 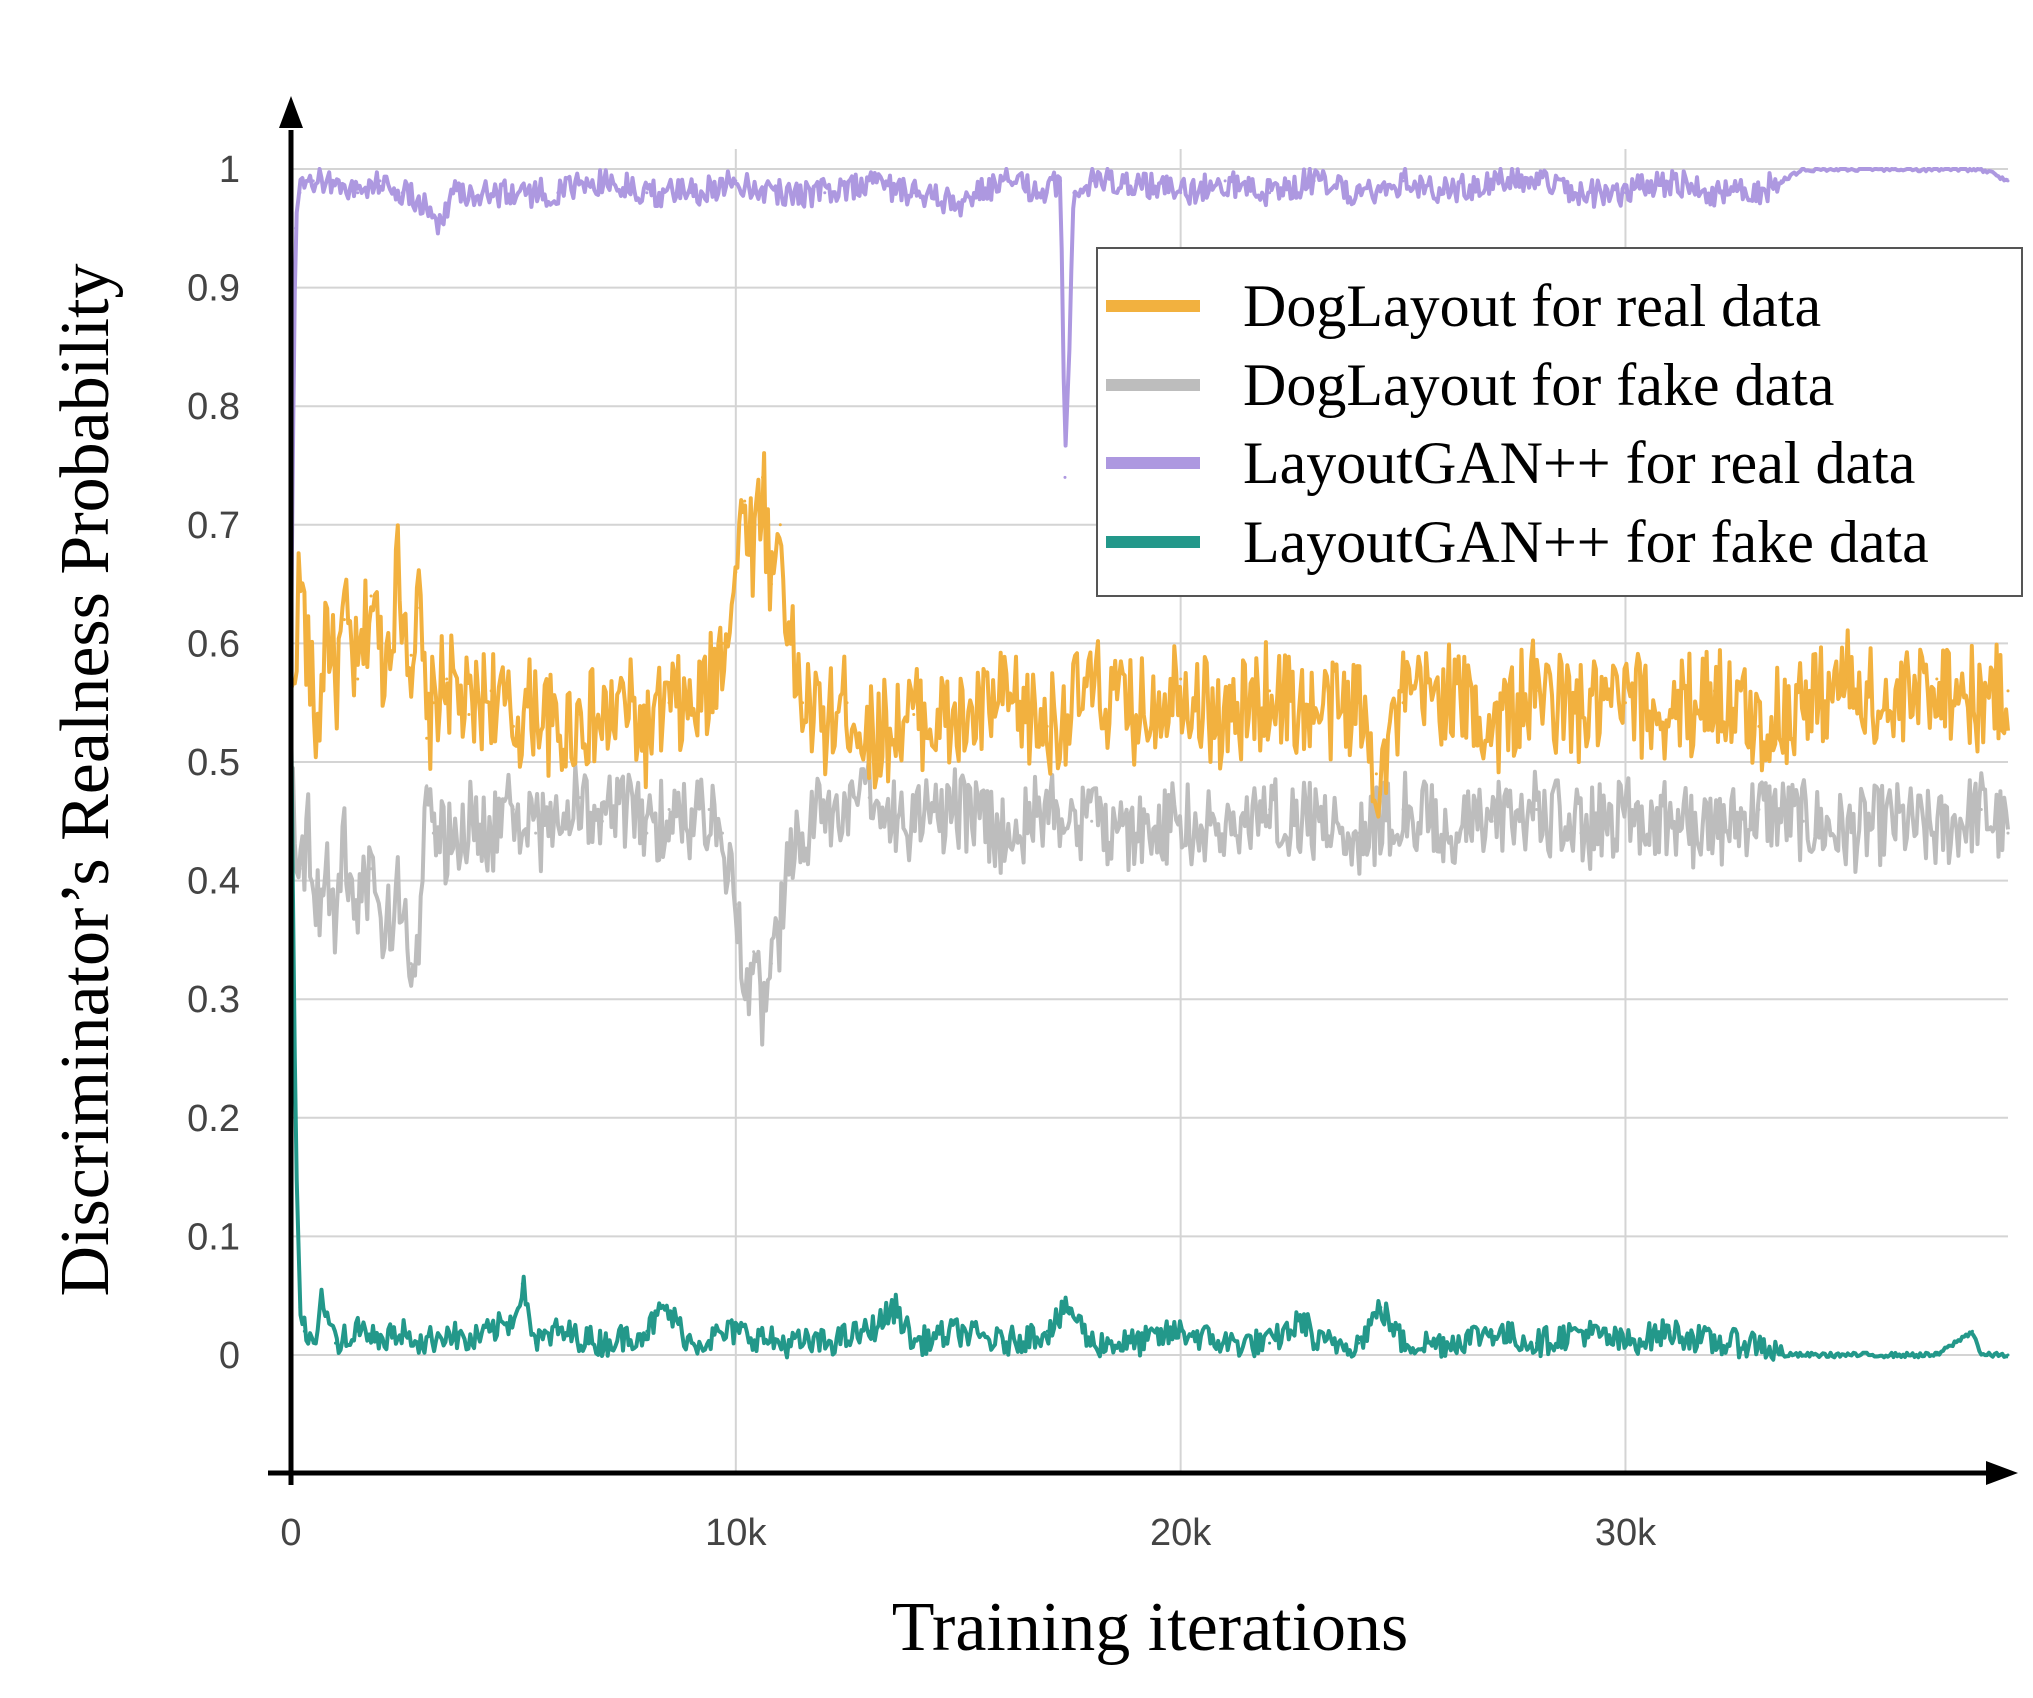 I want to click on y-tick-label: 1, so click(x=229, y=170).